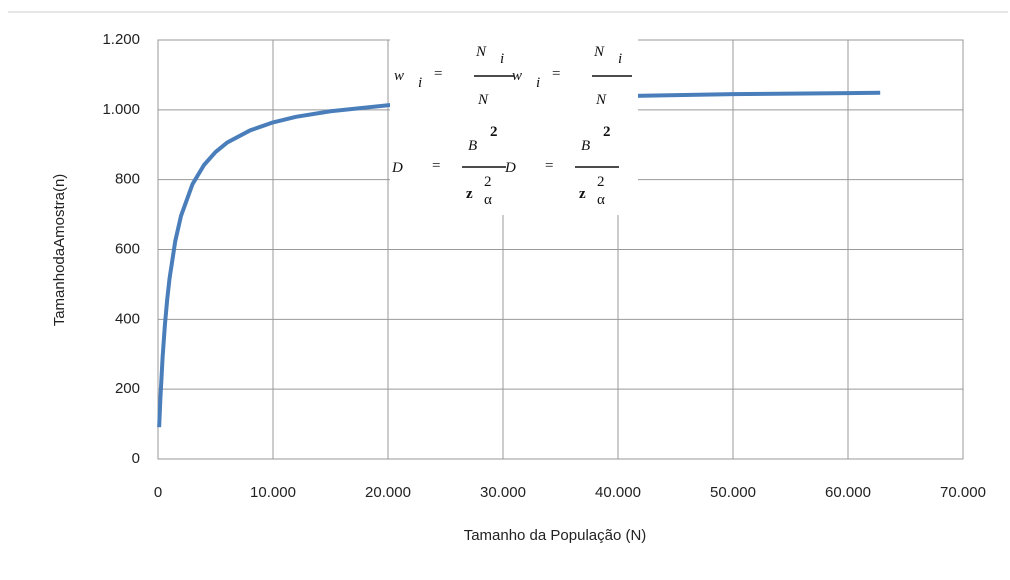 The width and height of the screenshot is (1010, 580). I want to click on x-axis-label: Tamanho da População (N), so click(555, 535).